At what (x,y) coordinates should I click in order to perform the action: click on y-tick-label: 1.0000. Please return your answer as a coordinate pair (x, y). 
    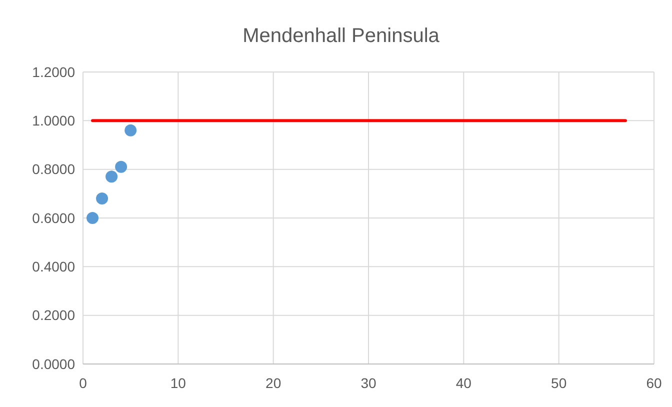
    Looking at the image, I should click on (54, 120).